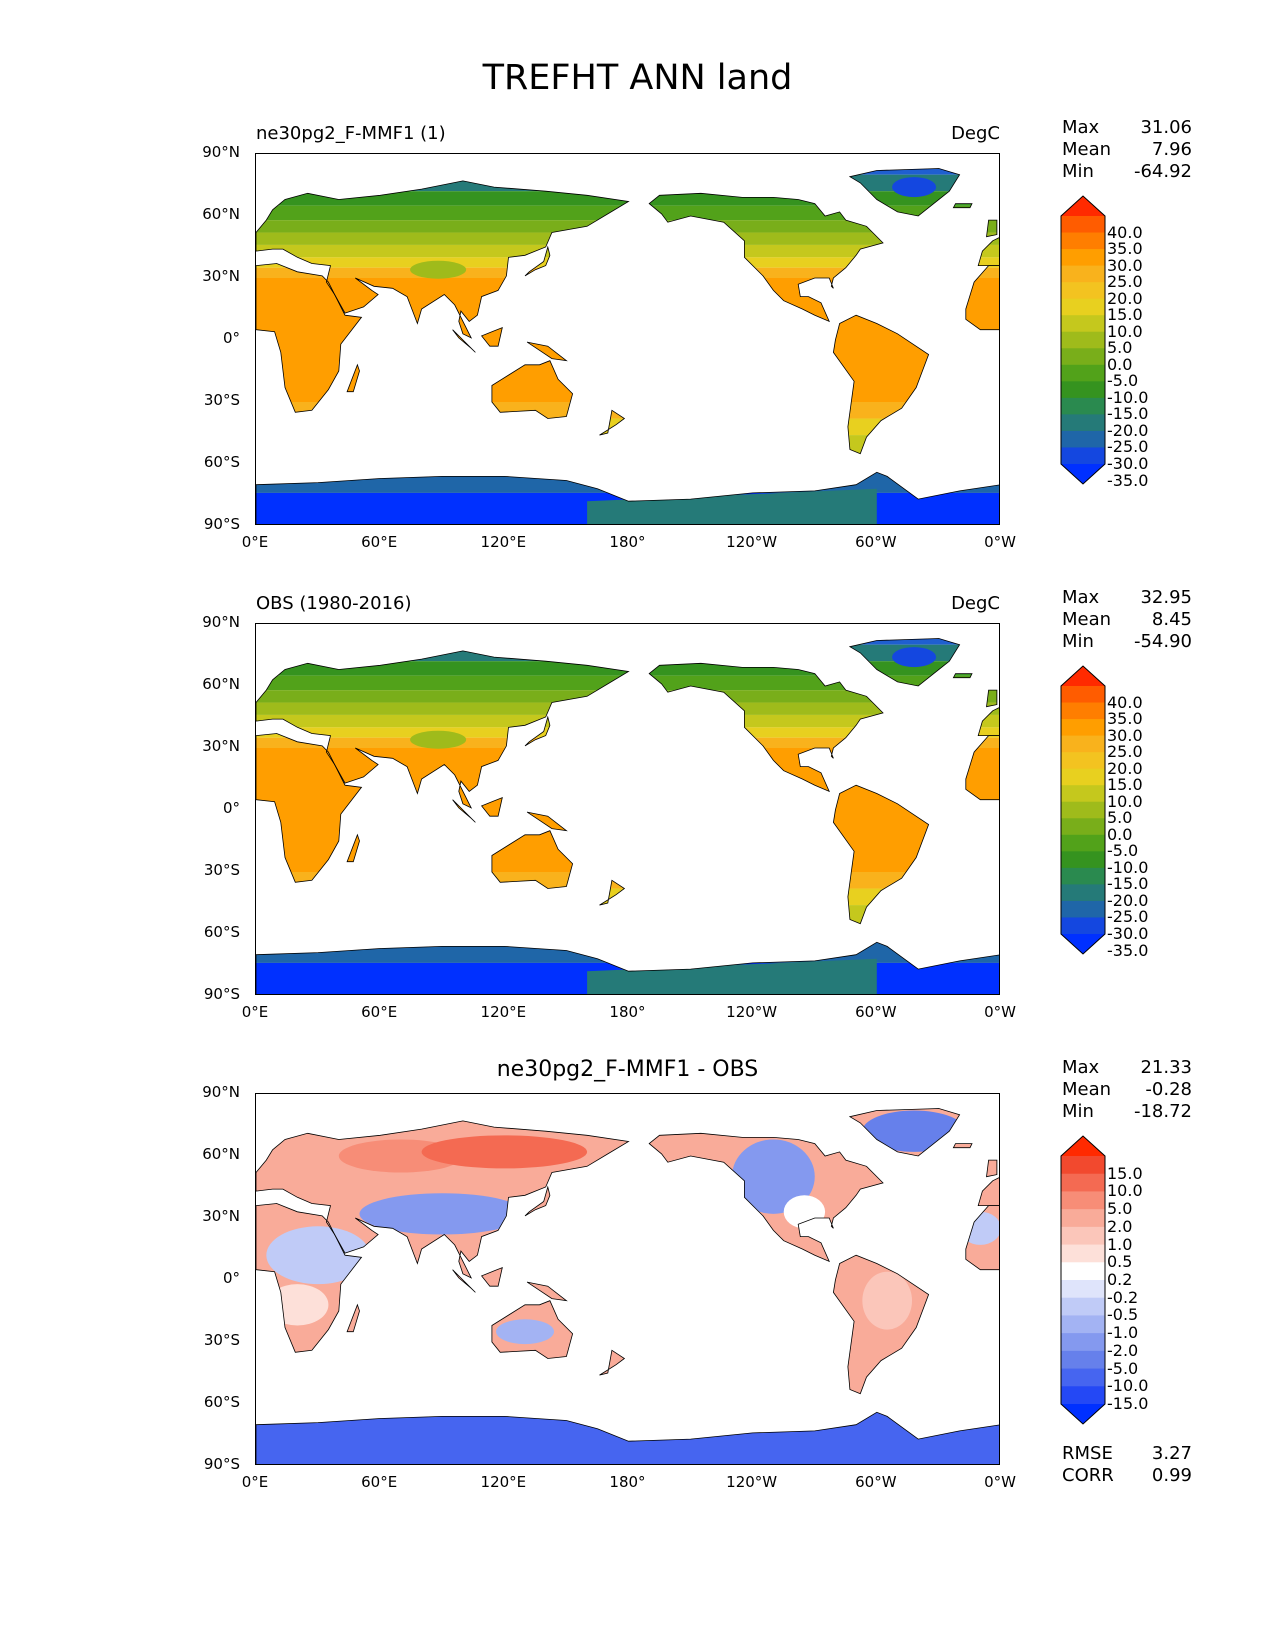 The image size is (1275, 1650). Describe the element at coordinates (221, 276) in the screenshot. I see `y-tick-label: 30°N` at that location.